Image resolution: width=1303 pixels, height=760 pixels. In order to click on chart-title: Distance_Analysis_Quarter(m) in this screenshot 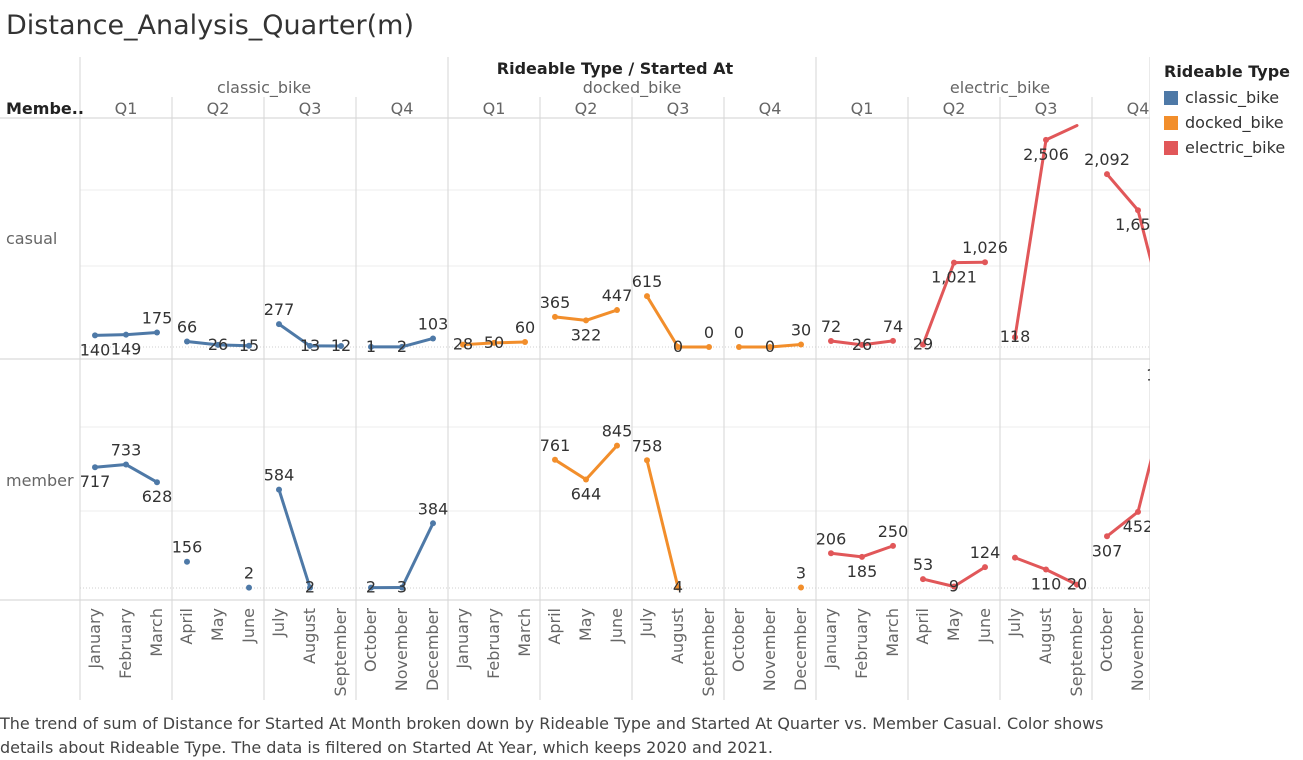, I will do `click(210, 25)`.